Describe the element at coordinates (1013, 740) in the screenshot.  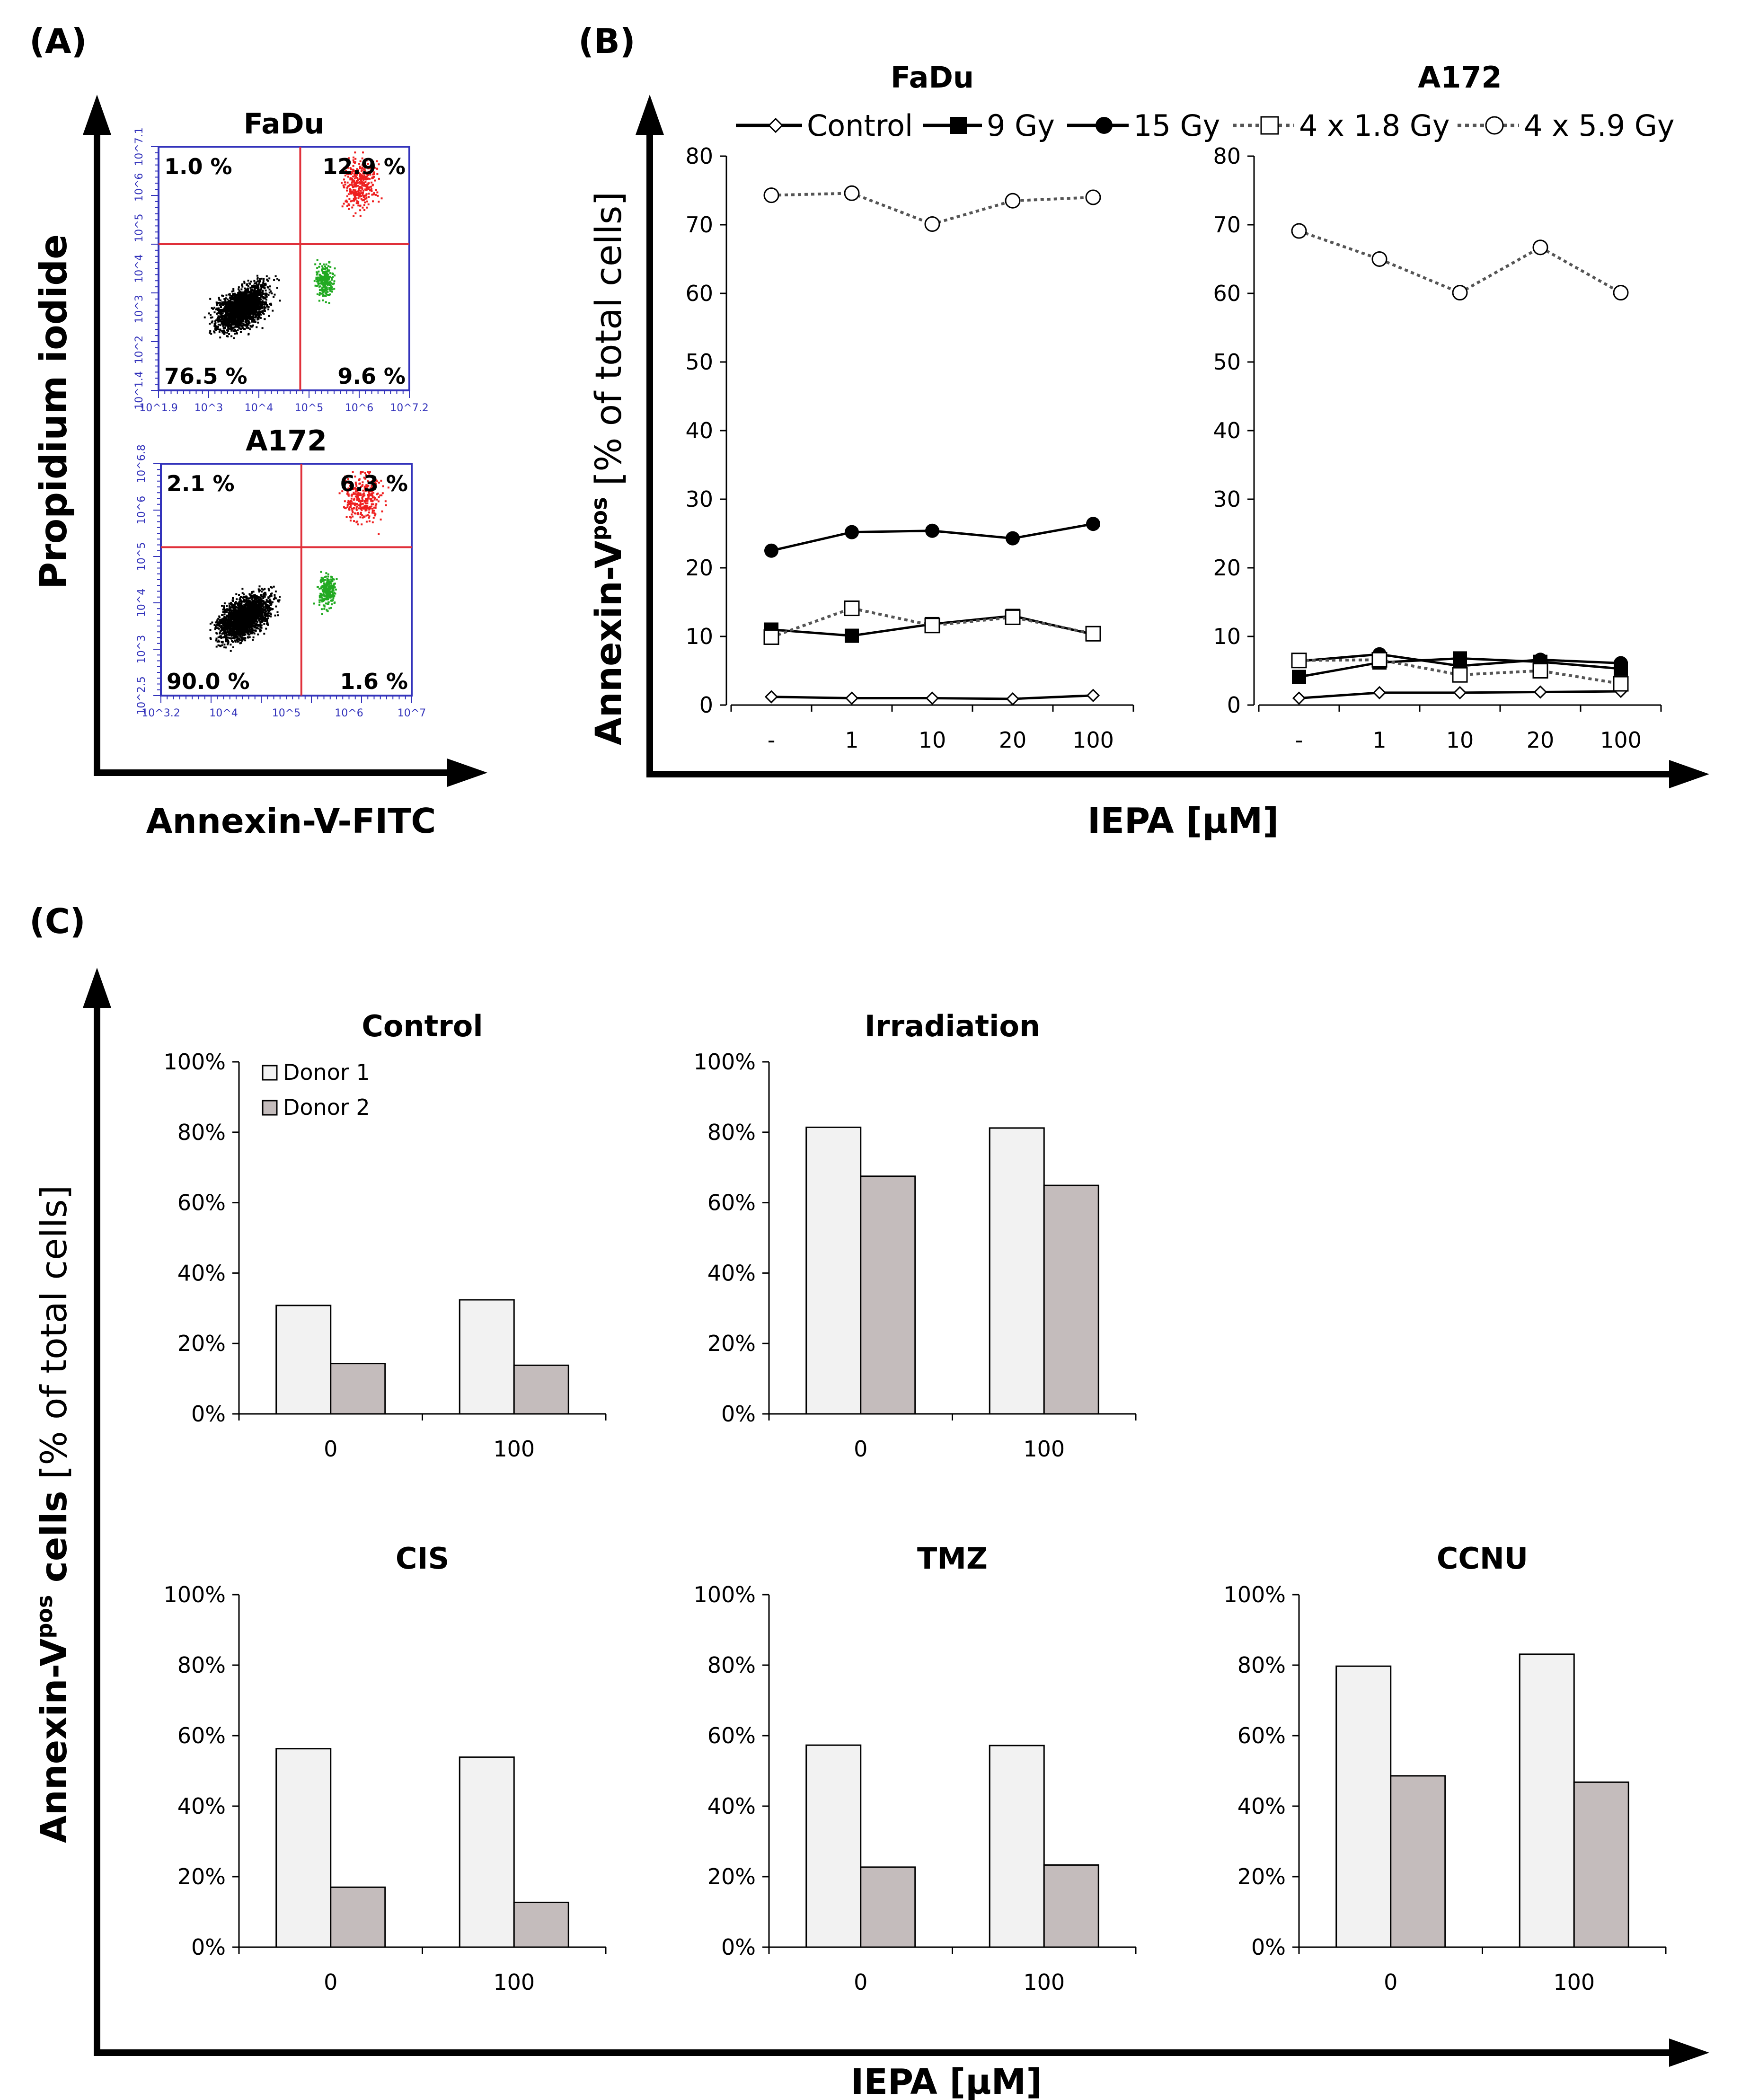
I see `x-tick-label: 20` at that location.